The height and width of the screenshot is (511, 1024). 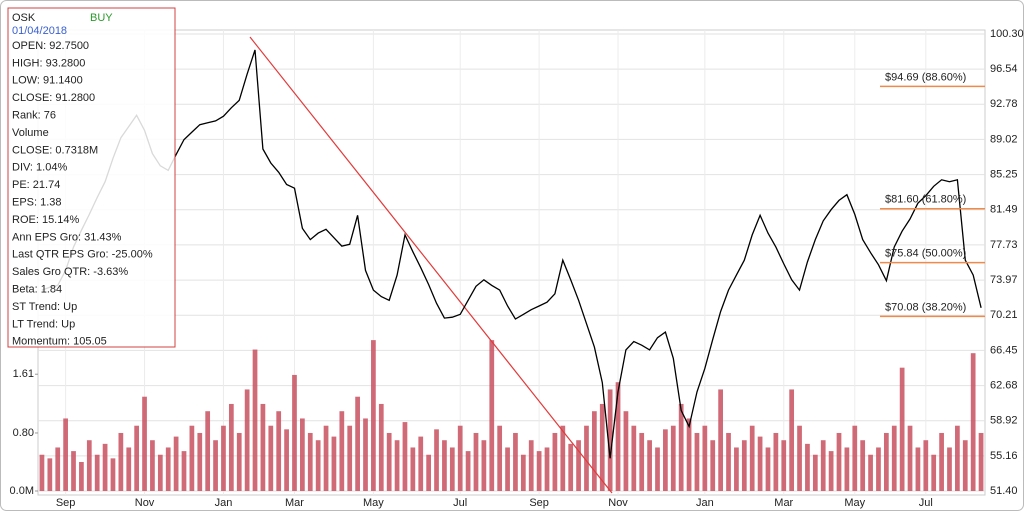 What do you see at coordinates (1004, 175) in the screenshot?
I see `y2-tick-label: 85.25` at bounding box center [1004, 175].